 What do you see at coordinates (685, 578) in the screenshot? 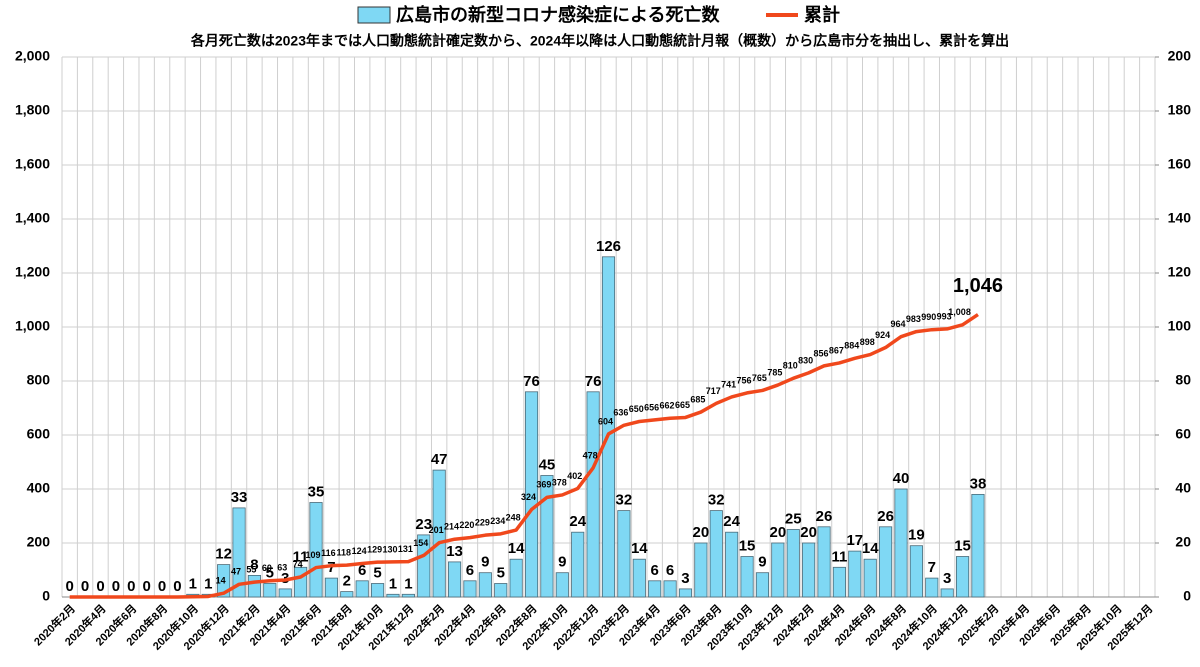
I see `bar-value-label: 3` at bounding box center [685, 578].